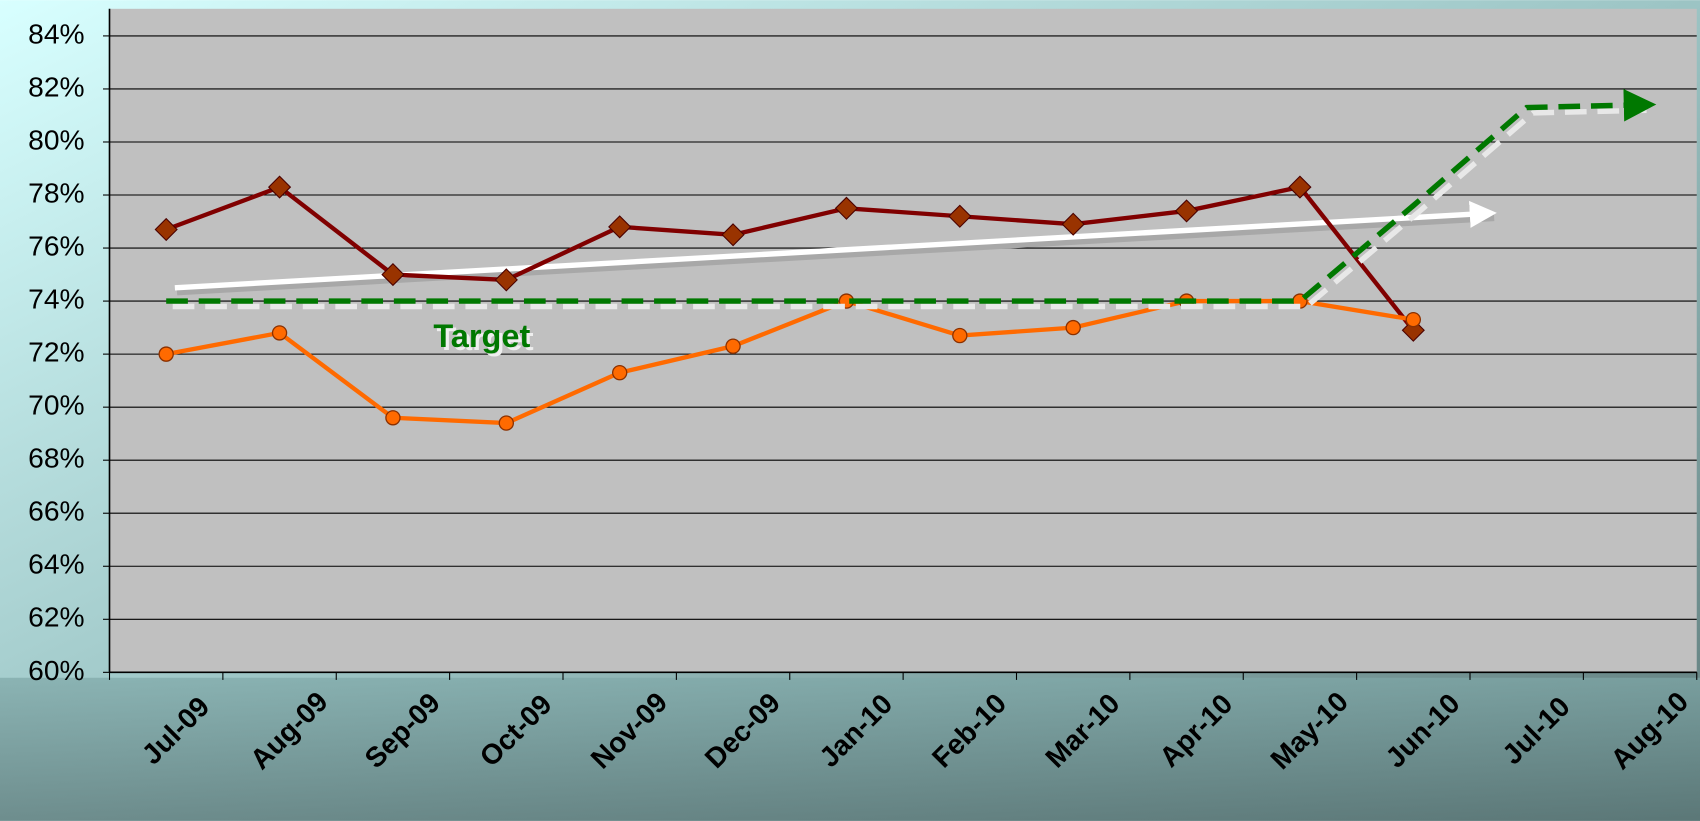  I want to click on y-tick-label: 62%, so click(56, 617).